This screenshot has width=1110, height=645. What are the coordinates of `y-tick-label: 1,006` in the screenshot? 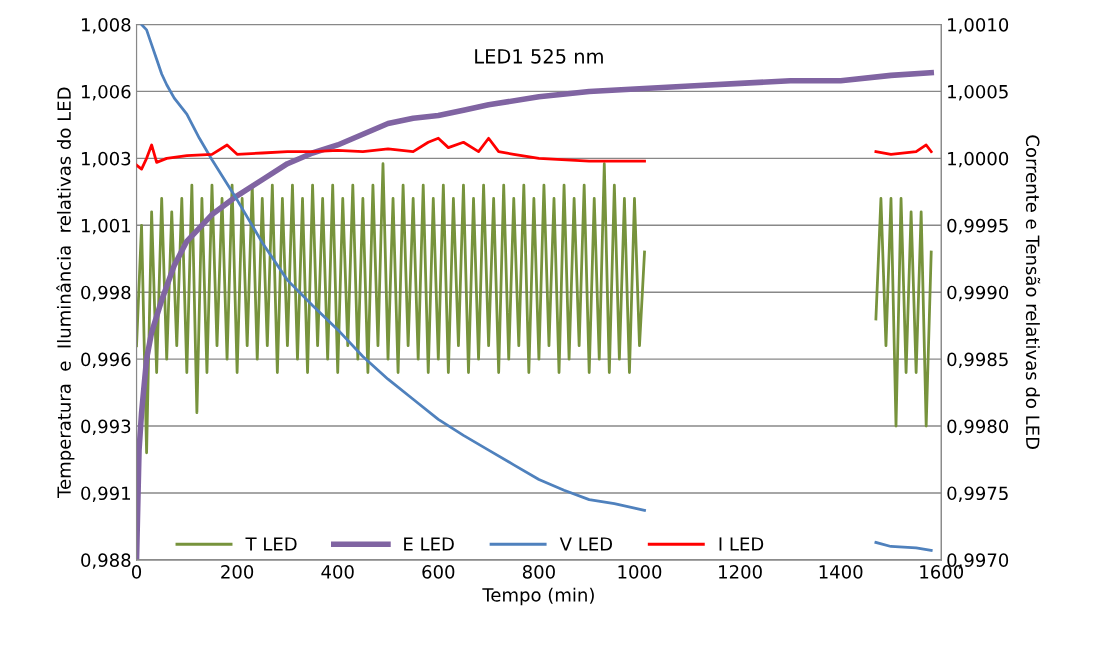 It's located at (106, 92).